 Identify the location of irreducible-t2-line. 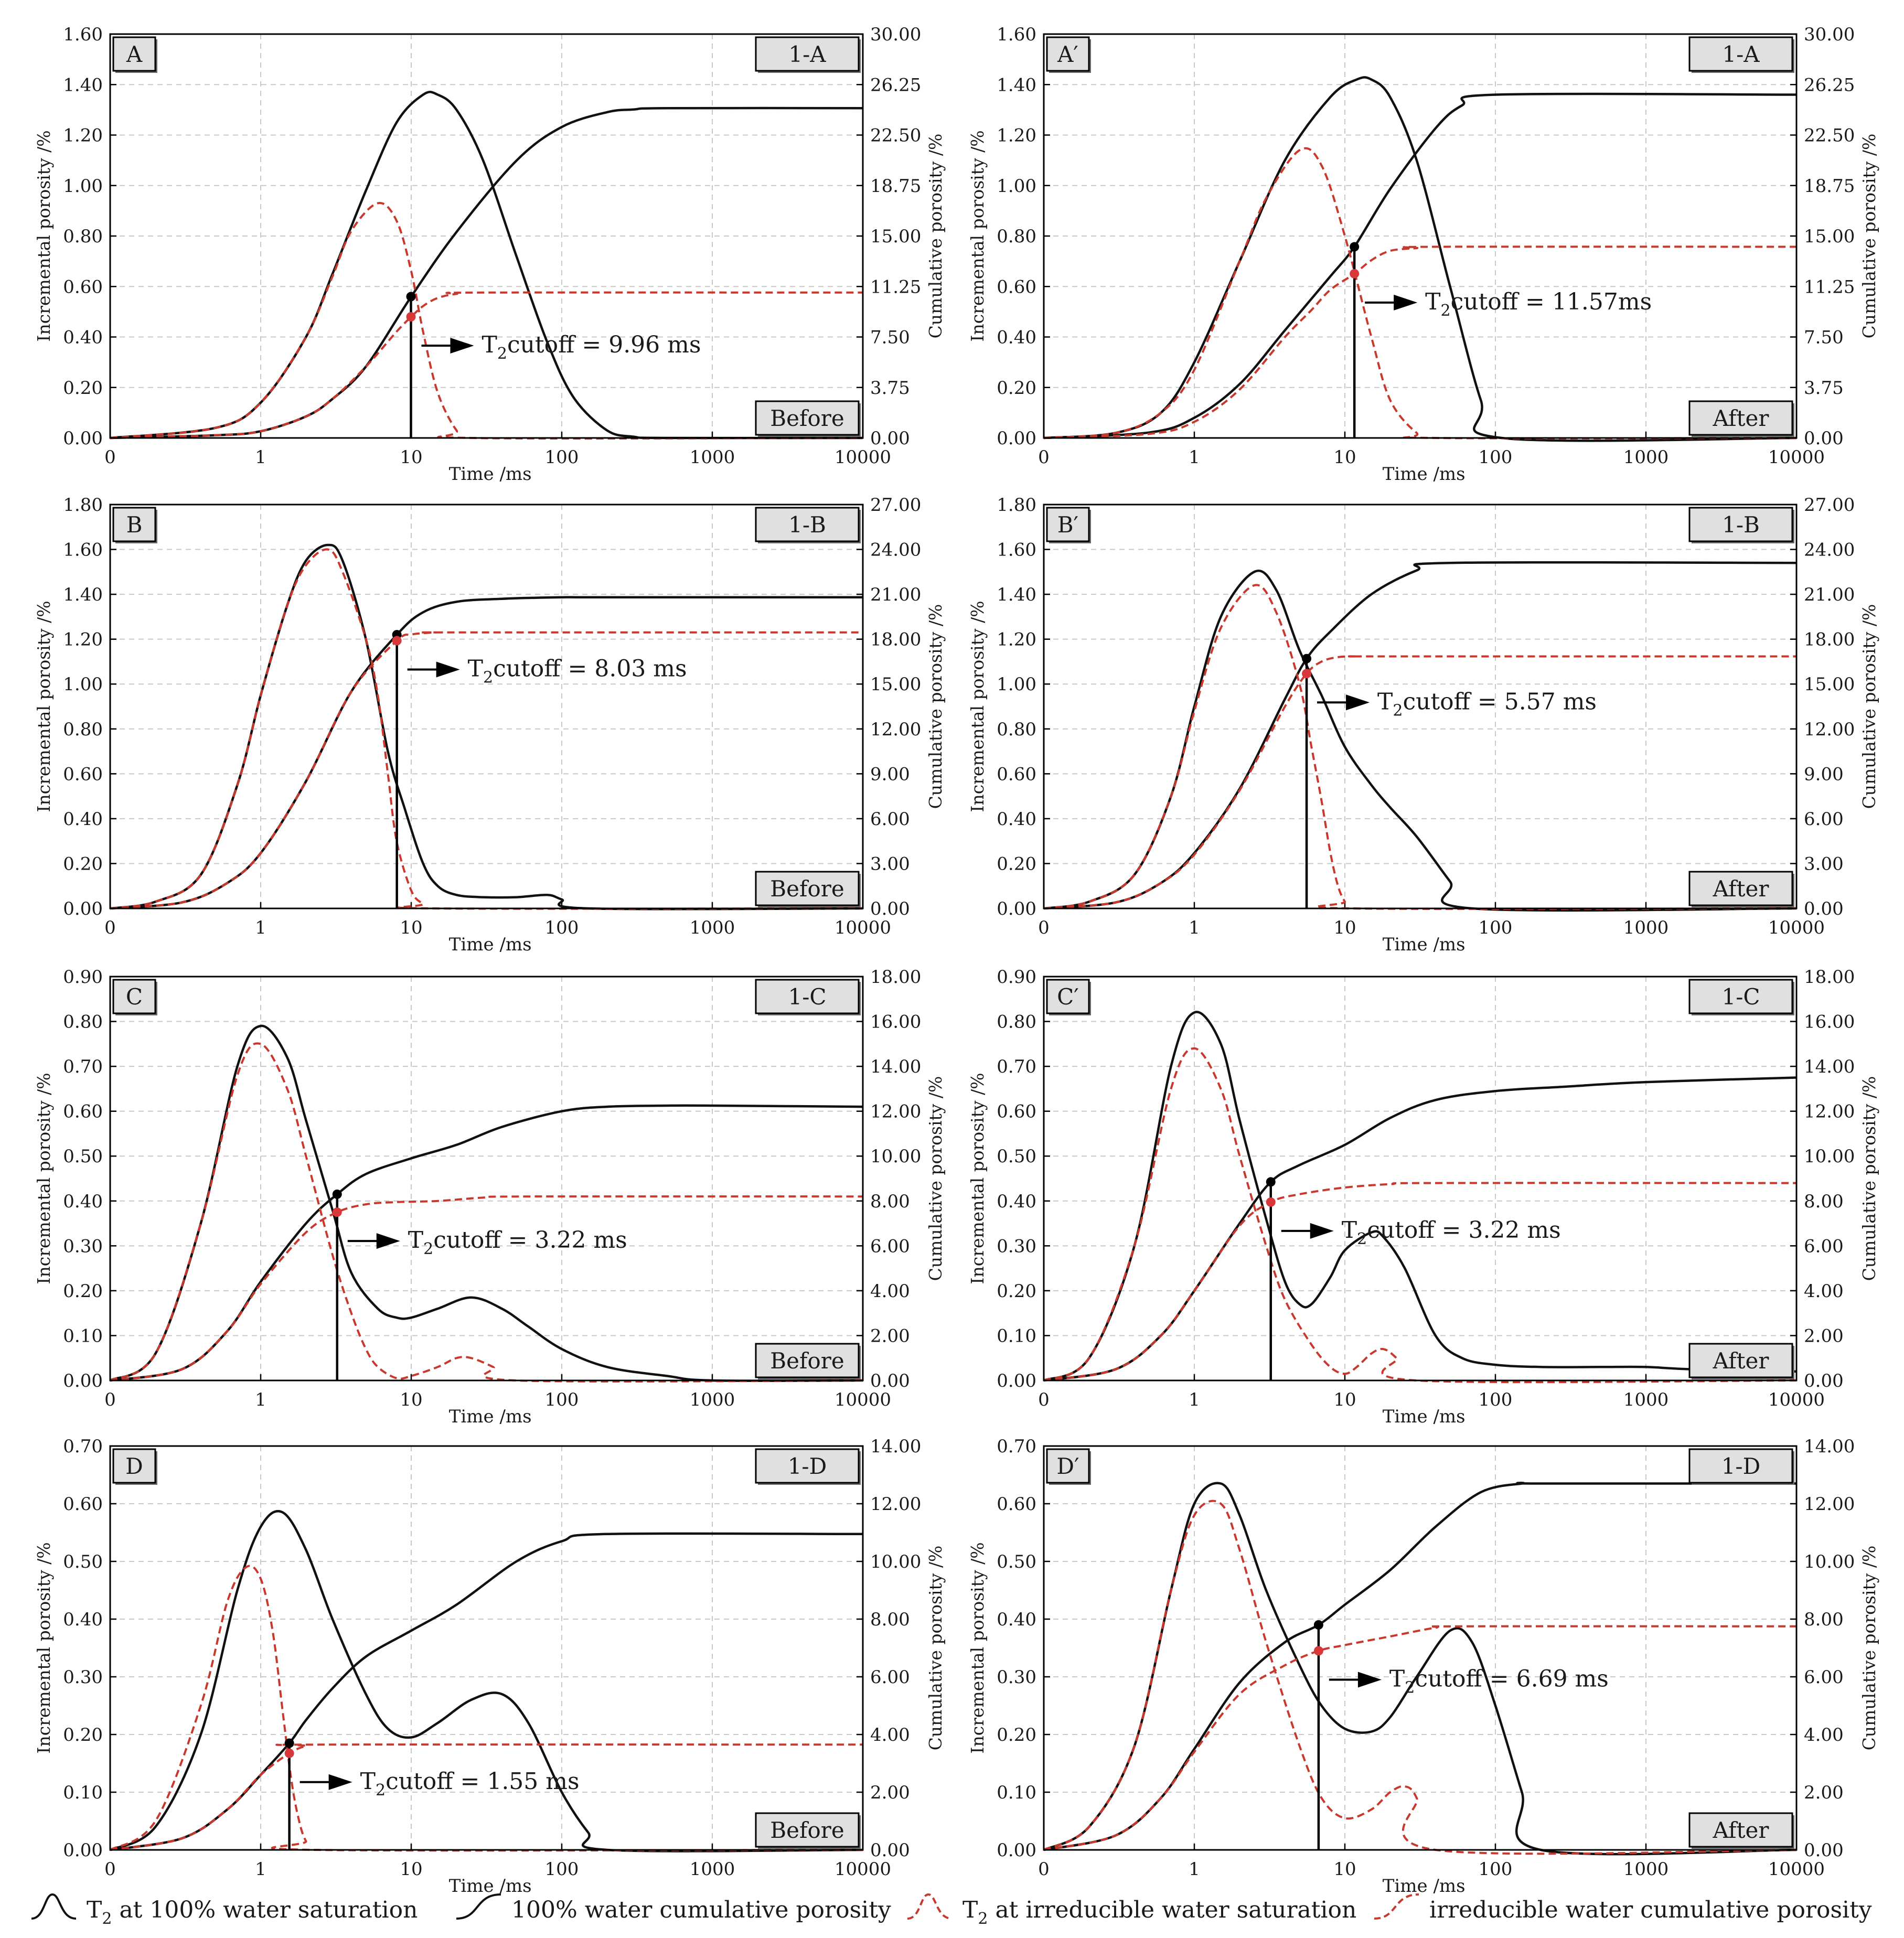
(1420, 1678).